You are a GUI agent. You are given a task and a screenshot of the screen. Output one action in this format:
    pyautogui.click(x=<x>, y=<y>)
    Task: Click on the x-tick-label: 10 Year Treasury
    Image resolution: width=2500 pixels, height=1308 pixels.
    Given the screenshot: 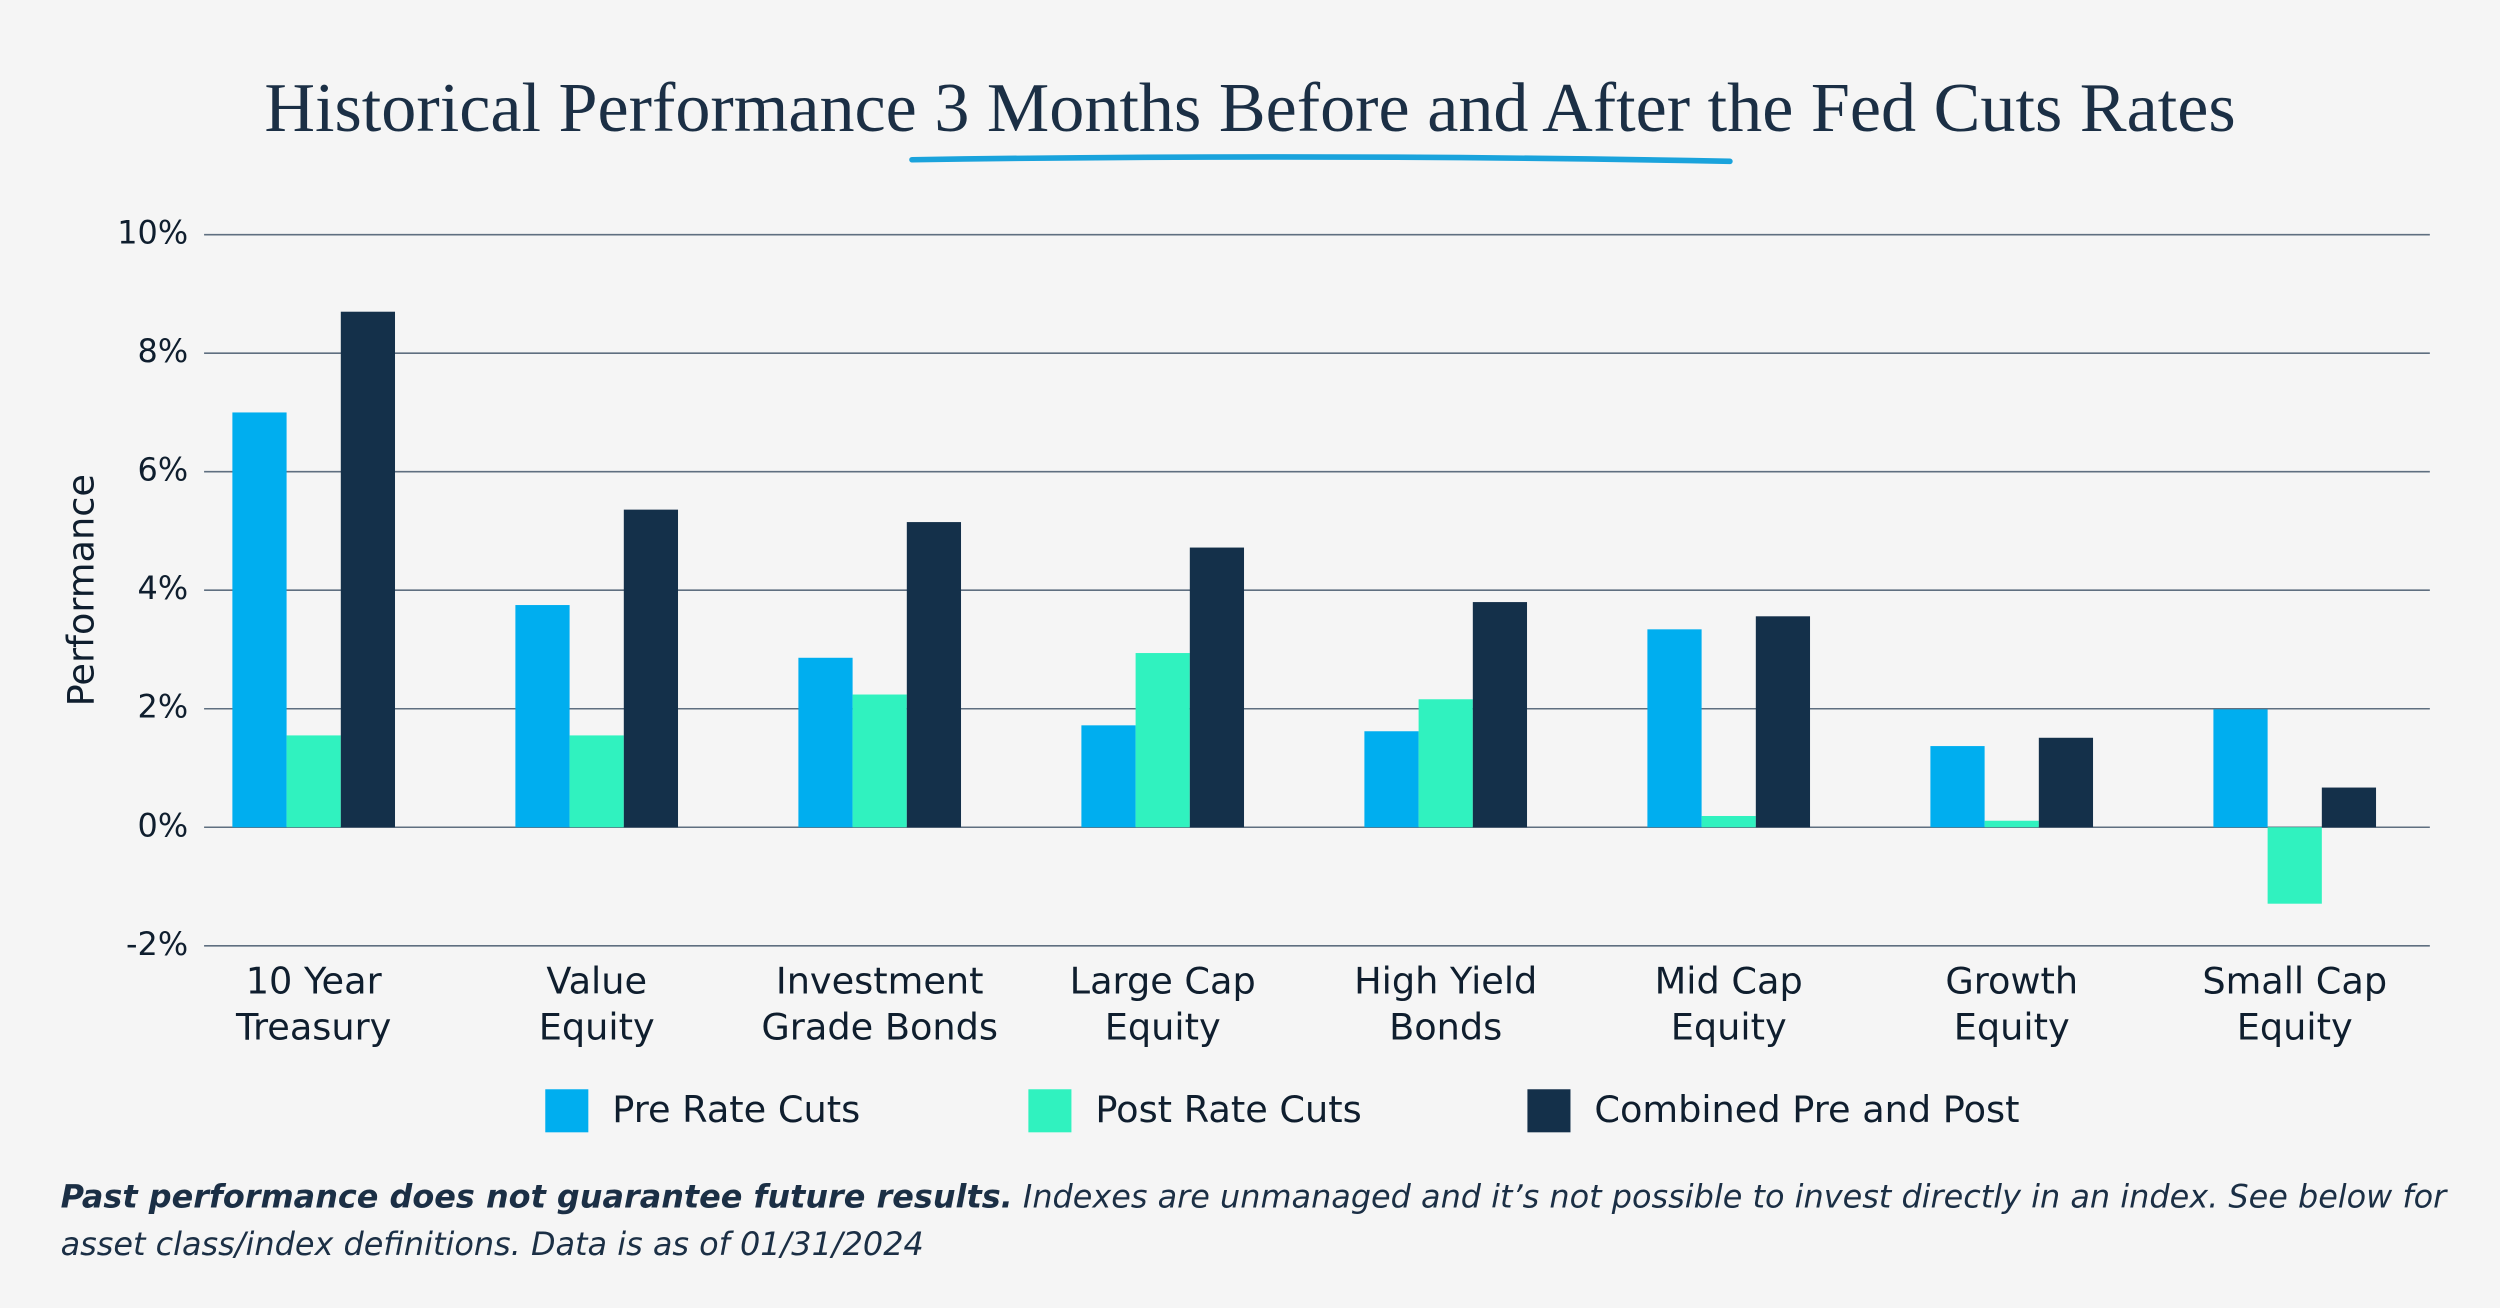 What is the action you would take?
    pyautogui.click(x=313, y=1003)
    